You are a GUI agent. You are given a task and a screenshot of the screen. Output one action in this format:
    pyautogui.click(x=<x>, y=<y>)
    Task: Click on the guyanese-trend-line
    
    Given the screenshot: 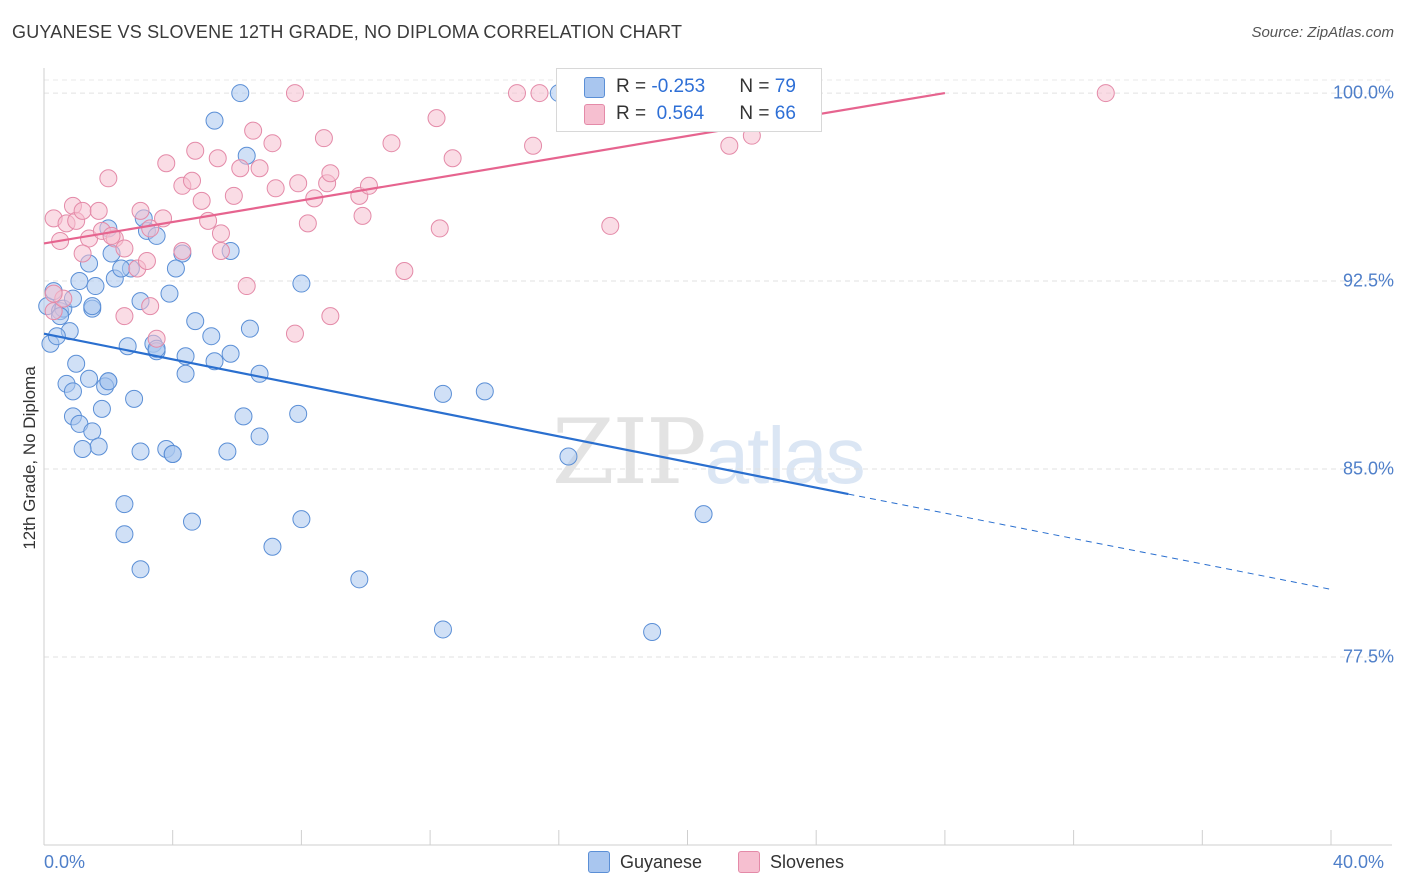 What is the action you would take?
    pyautogui.click(x=446, y=414)
    